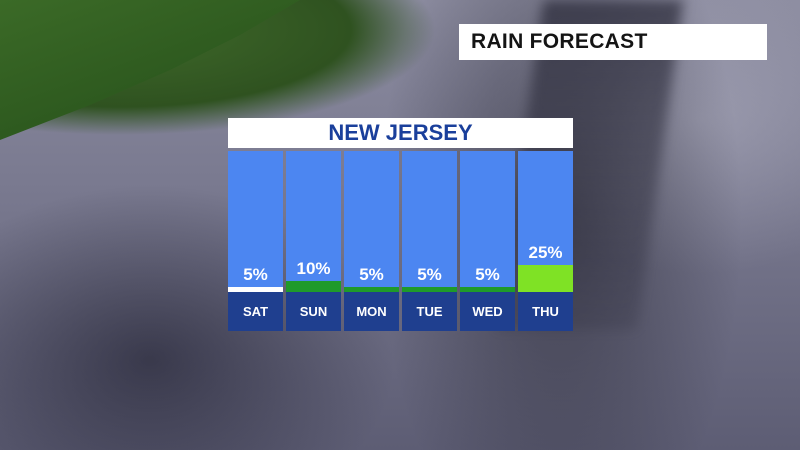 The height and width of the screenshot is (450, 800). Describe the element at coordinates (429, 241) in the screenshot. I see `forecast-column-tue: 5% TUE` at that location.